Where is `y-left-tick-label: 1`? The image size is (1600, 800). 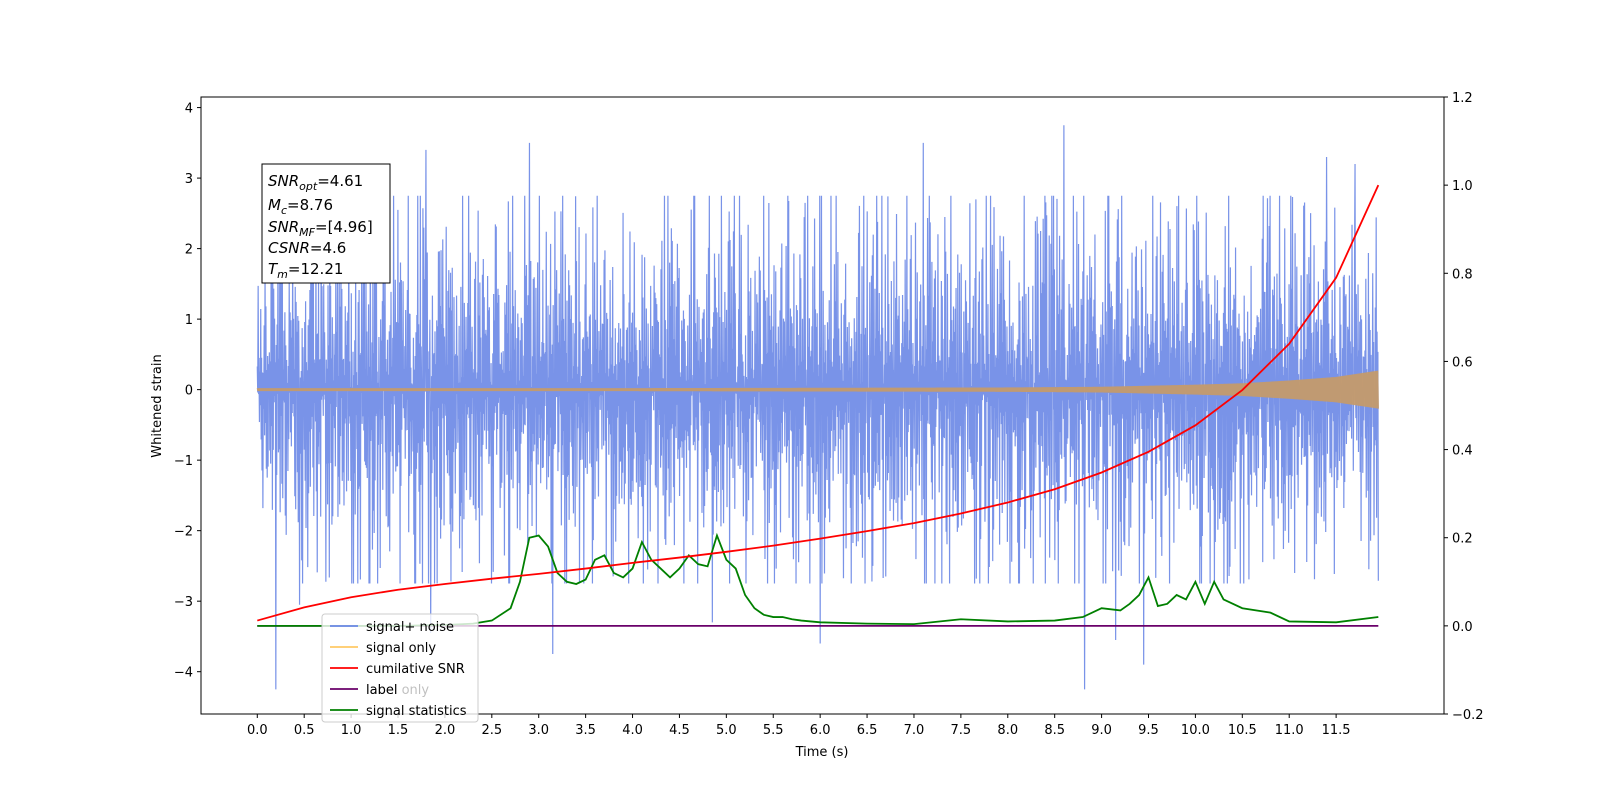
y-left-tick-label: 1 is located at coordinates (189, 320).